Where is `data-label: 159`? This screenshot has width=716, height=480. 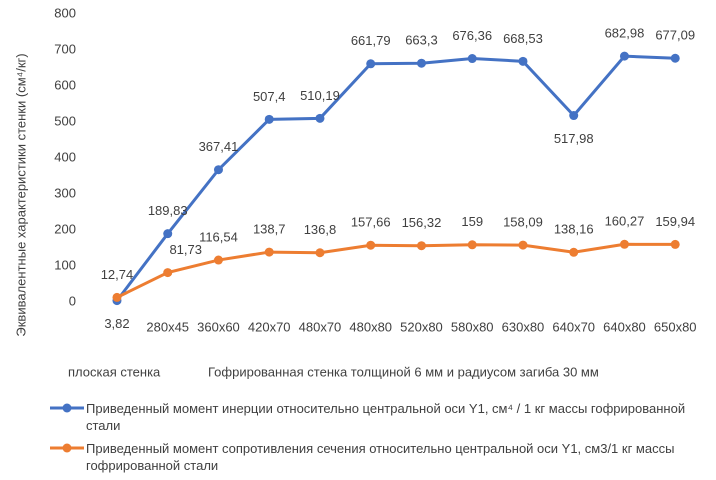 data-label: 159 is located at coordinates (472, 221).